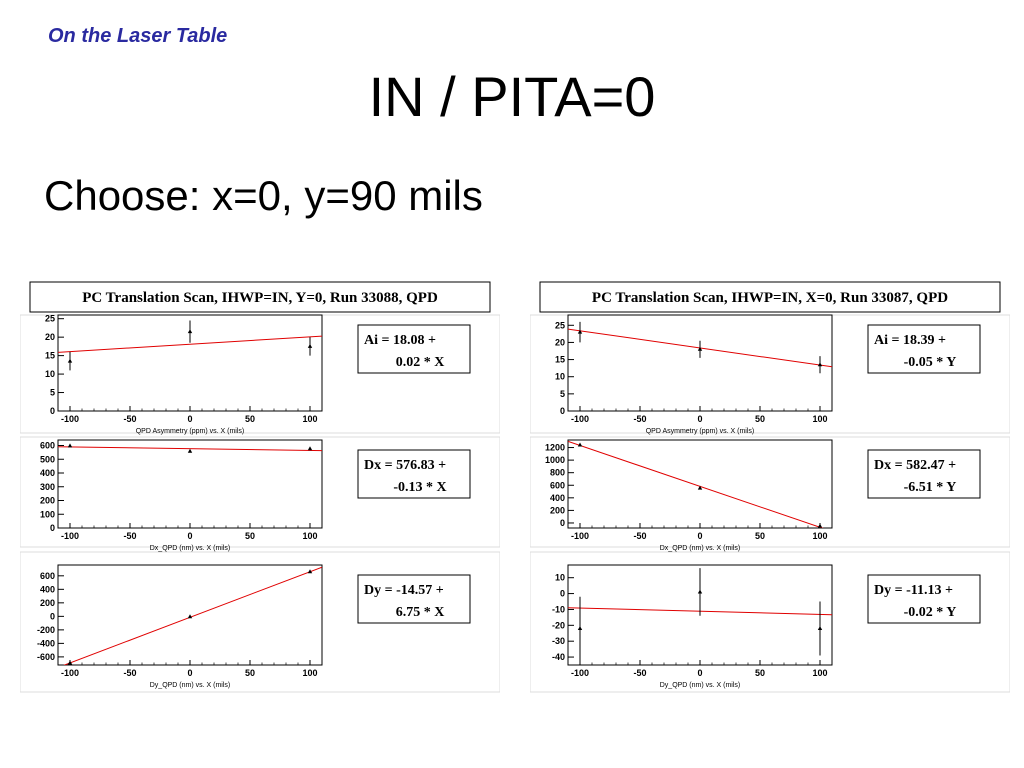  I want to click on y-tick-label: 25, so click(50, 319).